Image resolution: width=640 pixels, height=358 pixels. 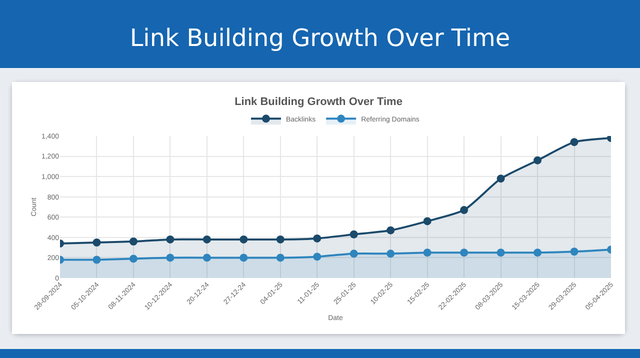 I want to click on chart-title: Link Building Growth Over Time, so click(x=320, y=38).